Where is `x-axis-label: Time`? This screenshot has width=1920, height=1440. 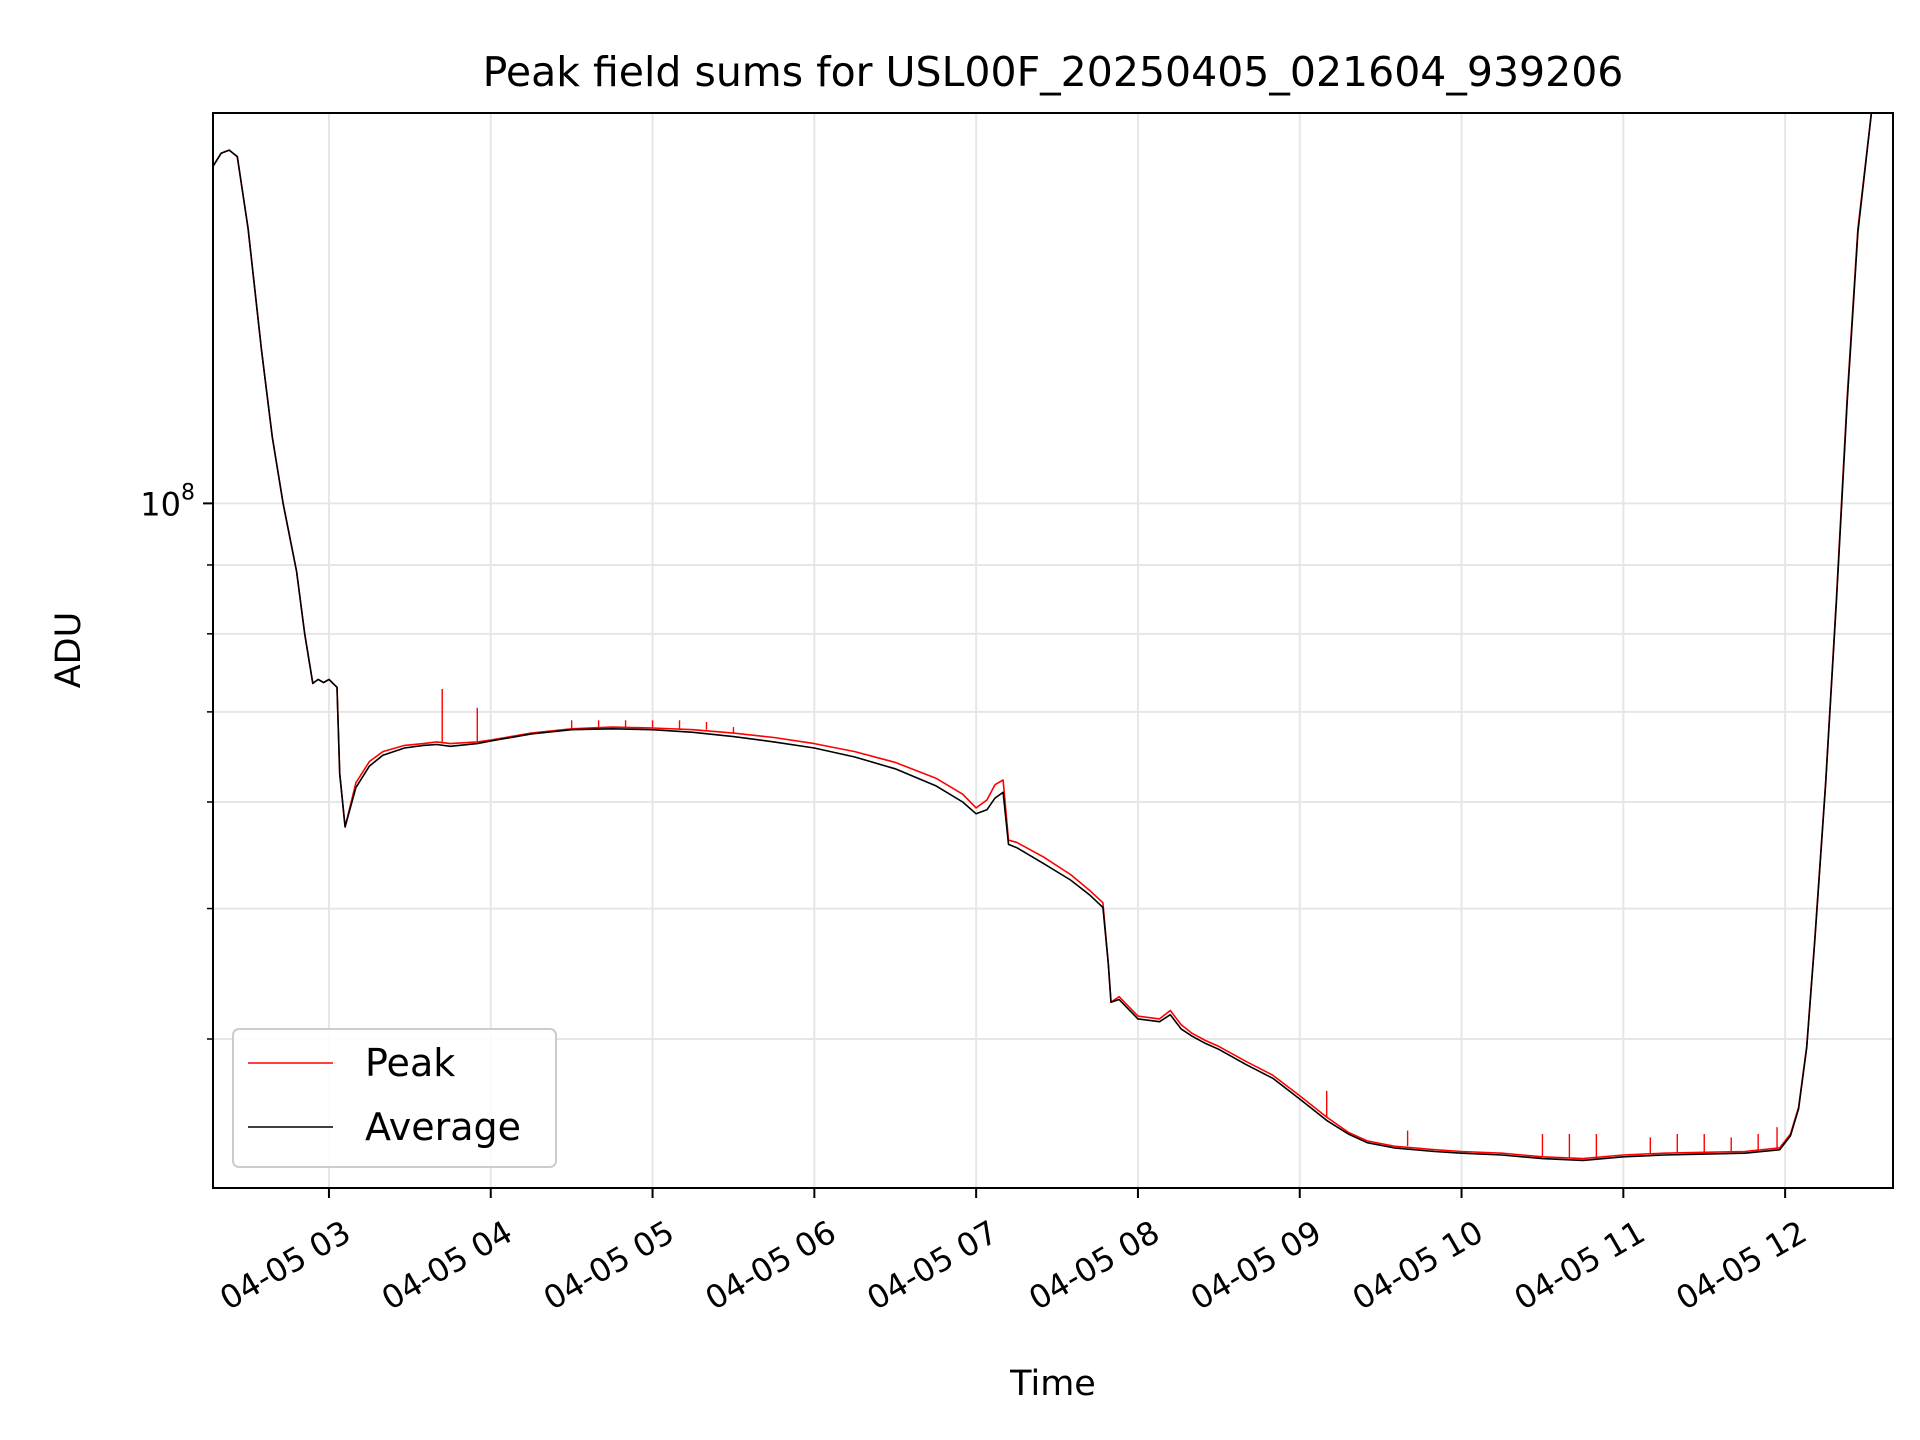
x-axis-label: Time is located at coordinates (1052, 1384).